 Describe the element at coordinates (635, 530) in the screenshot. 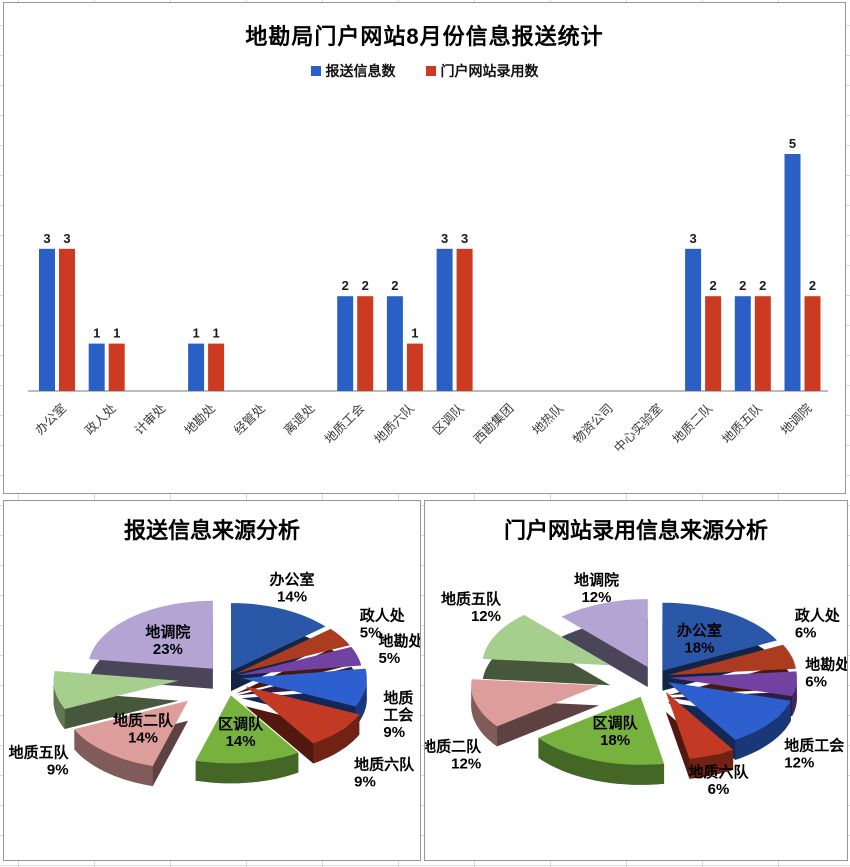

I see `pie2-title: 门户网站录用信息来源分析` at that location.